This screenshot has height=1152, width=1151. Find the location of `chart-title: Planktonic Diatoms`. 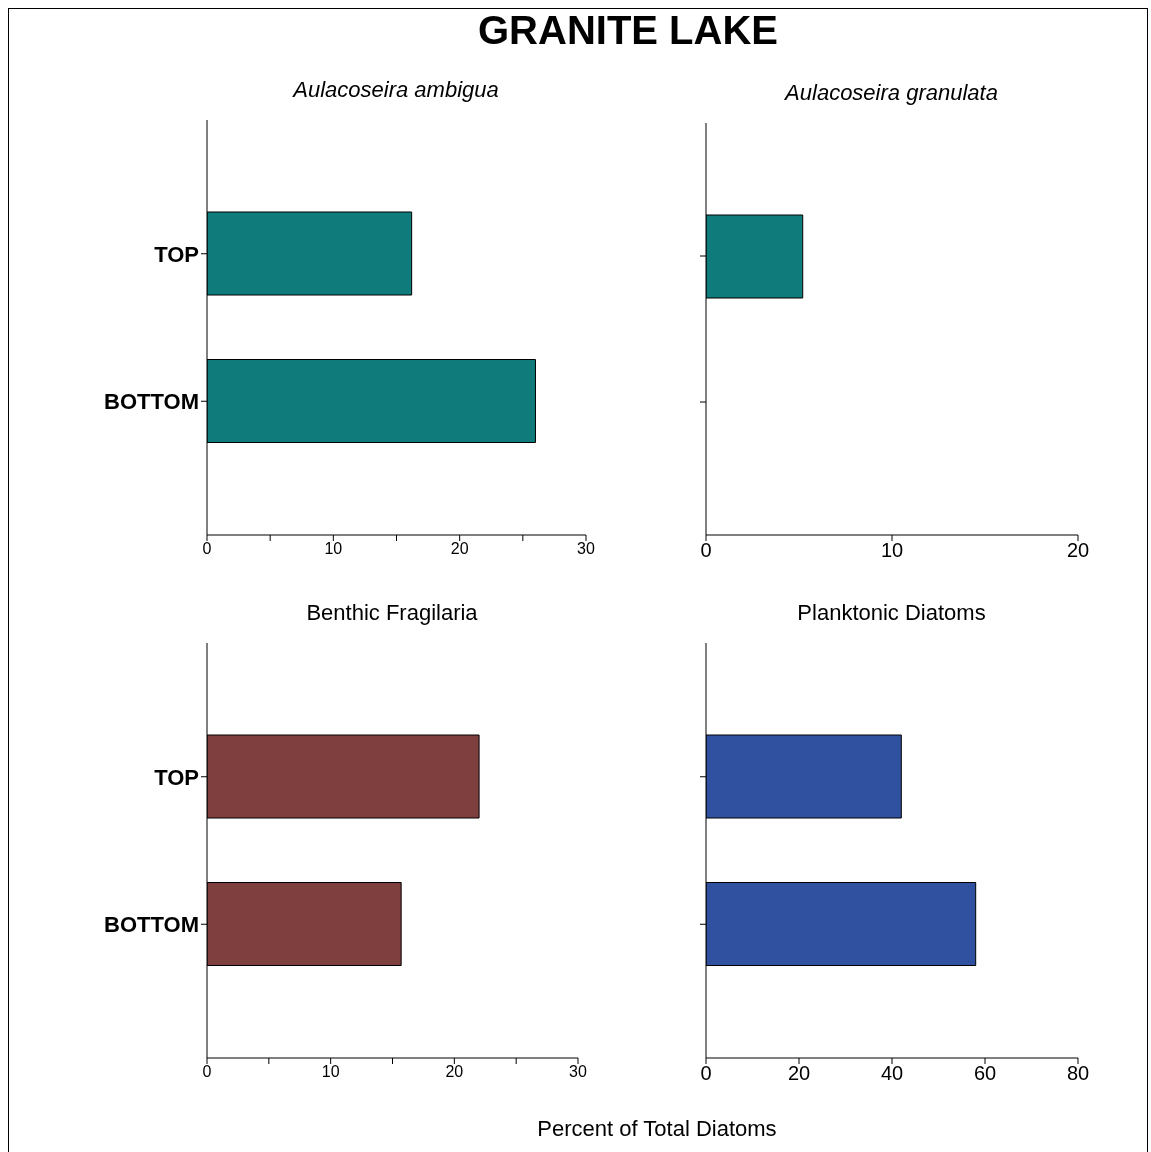

chart-title: Planktonic Diatoms is located at coordinates (891, 613).